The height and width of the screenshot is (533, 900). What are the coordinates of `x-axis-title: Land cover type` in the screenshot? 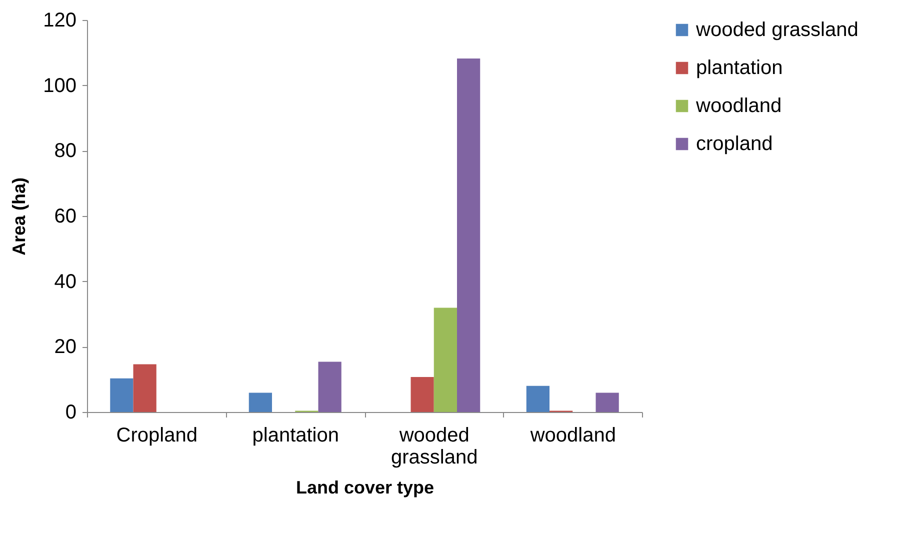 It's located at (365, 488).